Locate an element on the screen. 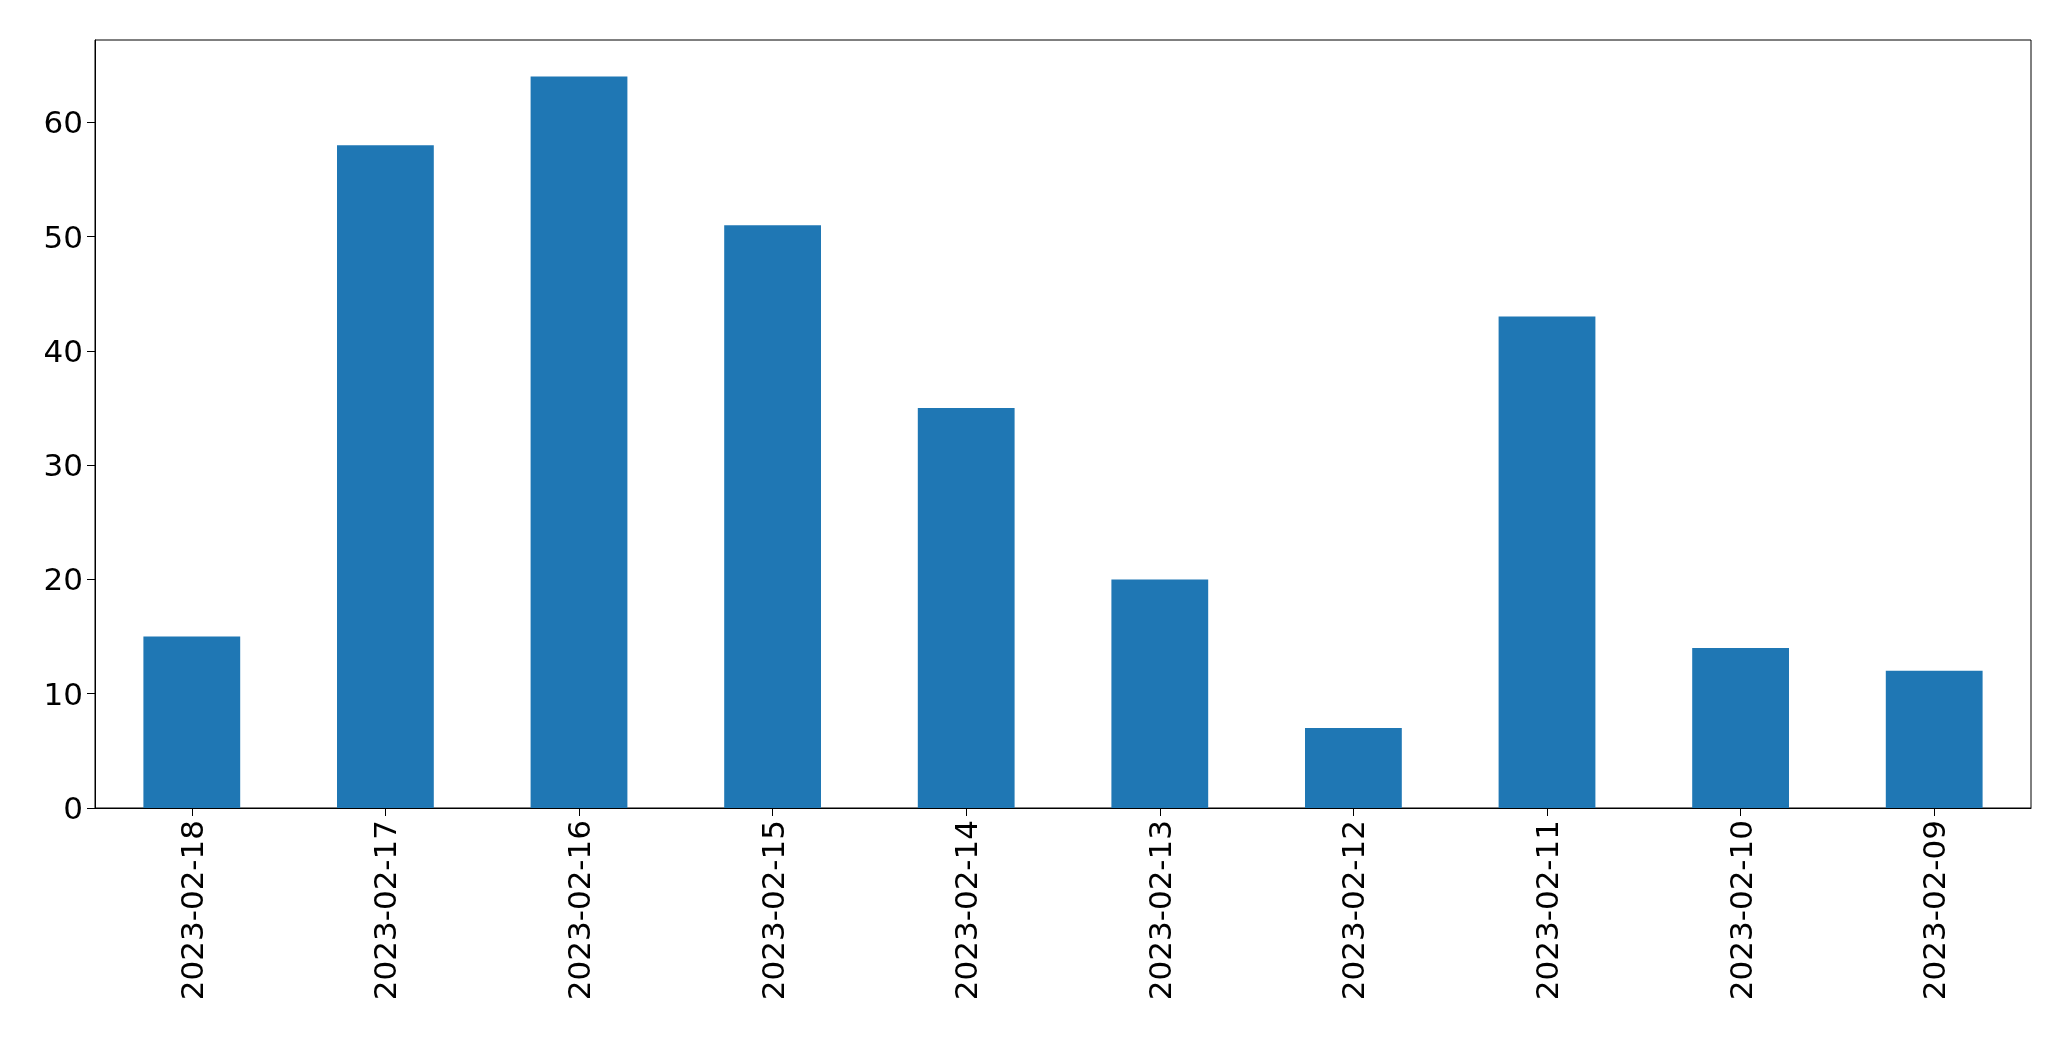  y-tick-label: 10 is located at coordinates (63, 693).